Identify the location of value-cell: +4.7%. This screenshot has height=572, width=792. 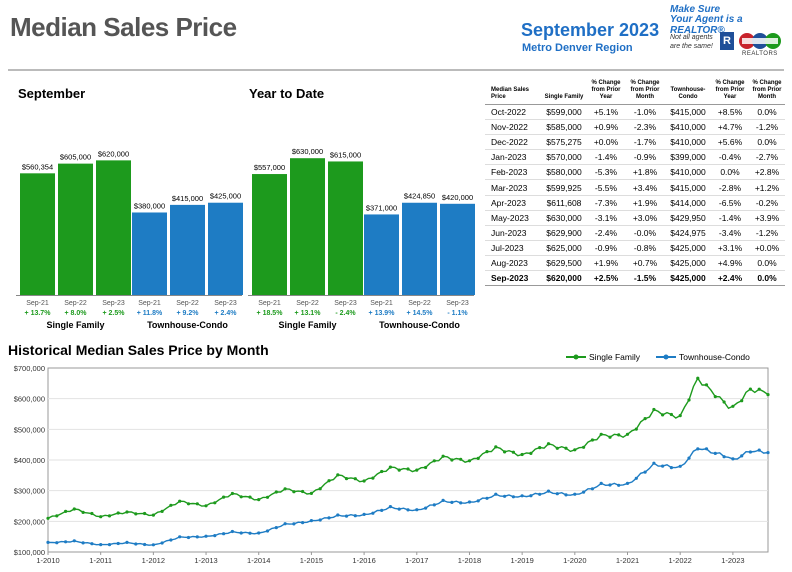
(730, 127).